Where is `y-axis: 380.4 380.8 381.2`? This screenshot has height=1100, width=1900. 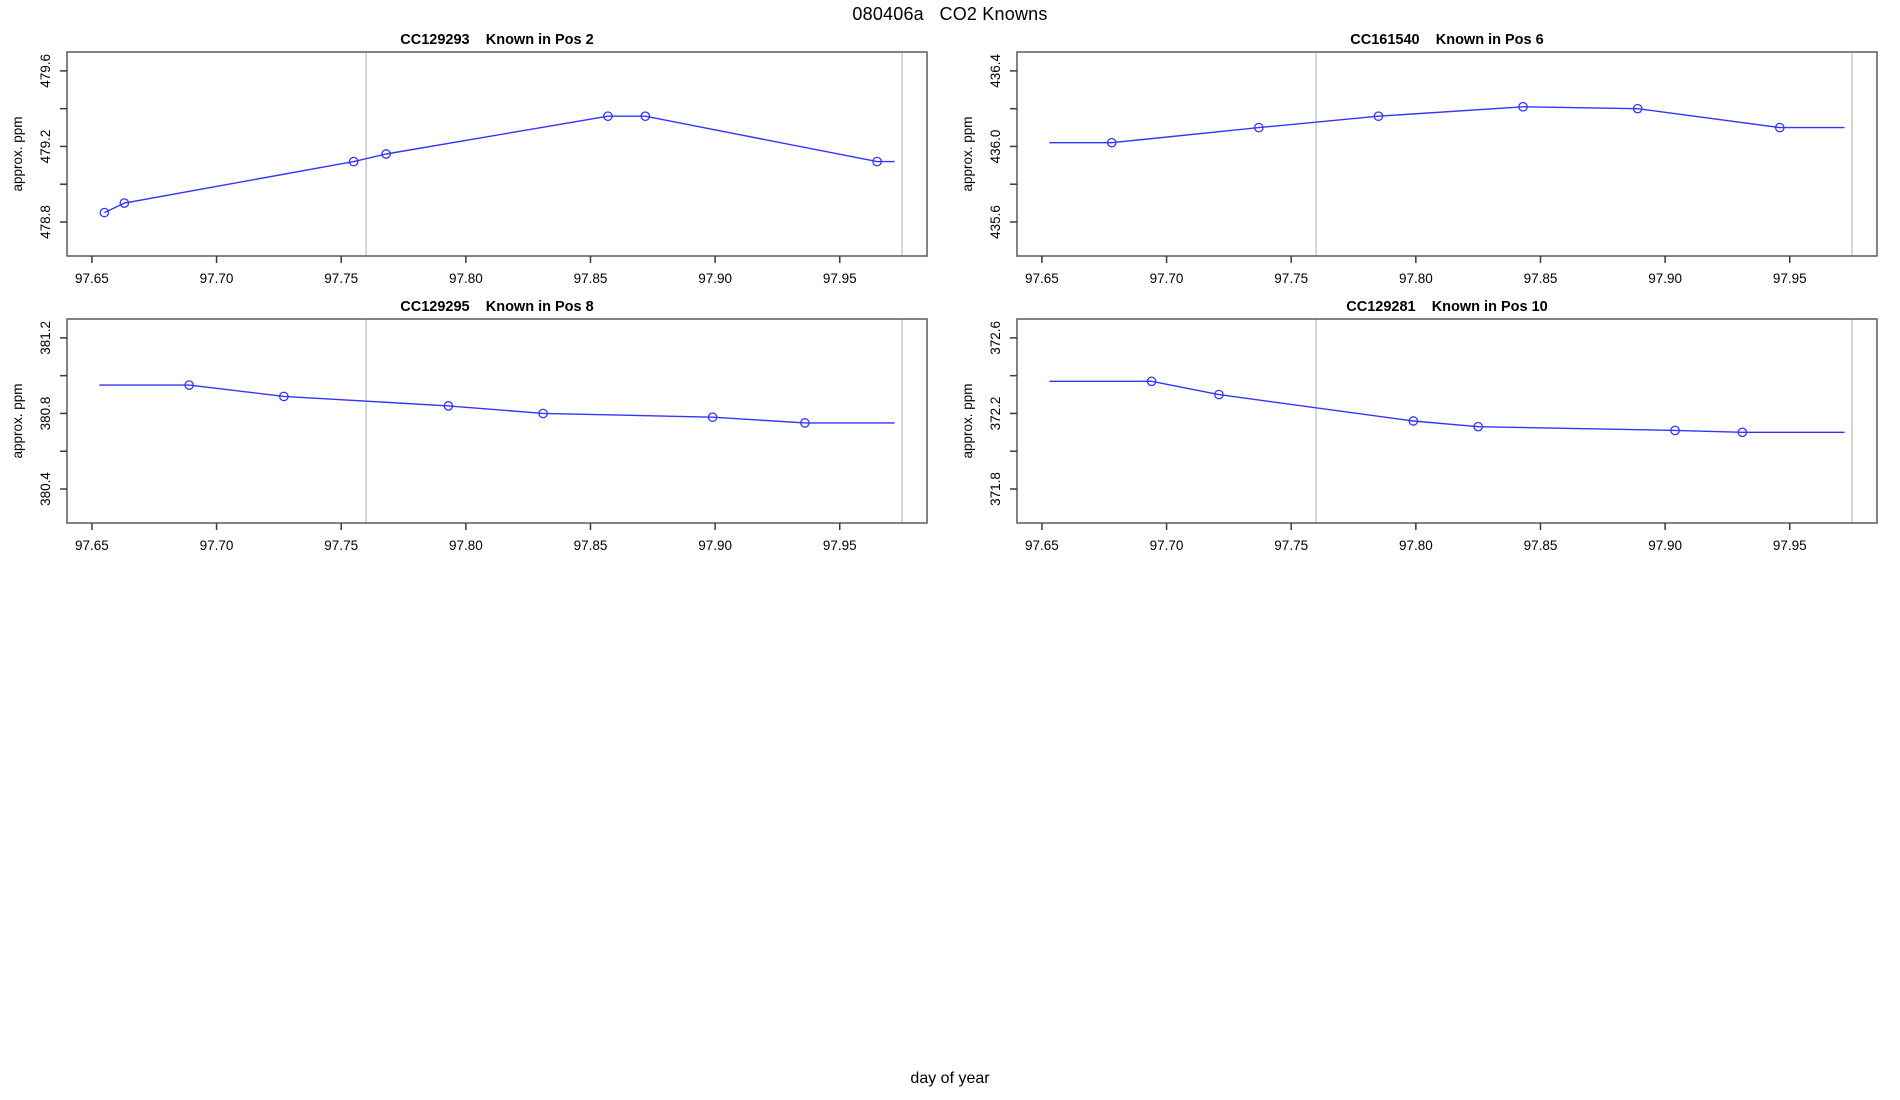 y-axis: 380.4 380.8 381.2 is located at coordinates (52, 413).